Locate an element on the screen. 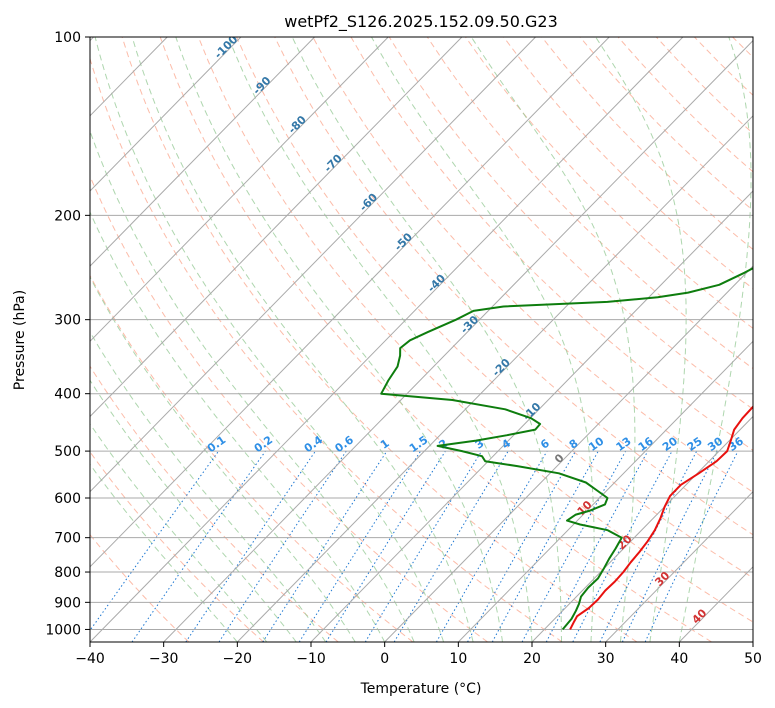 The width and height of the screenshot is (775, 708). x-tick-label: 40 is located at coordinates (679, 659).